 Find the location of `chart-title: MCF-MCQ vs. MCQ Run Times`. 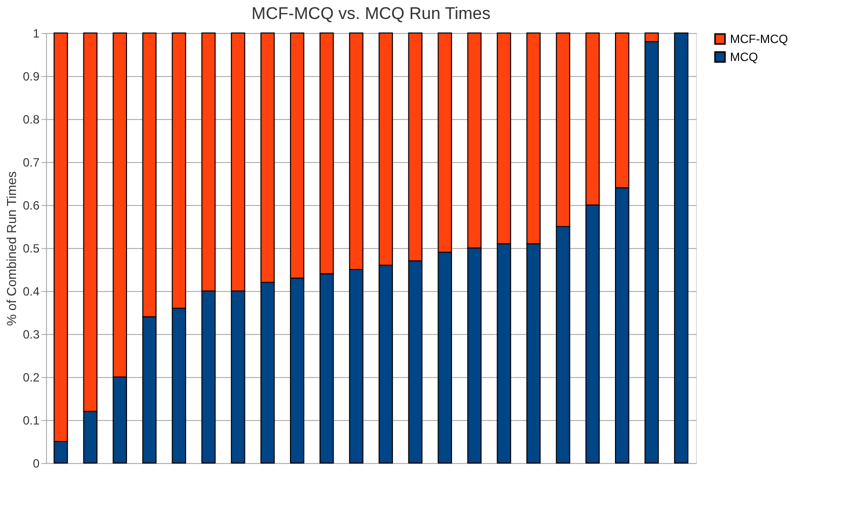

chart-title: MCF-MCQ vs. MCQ Run Times is located at coordinates (371, 13).